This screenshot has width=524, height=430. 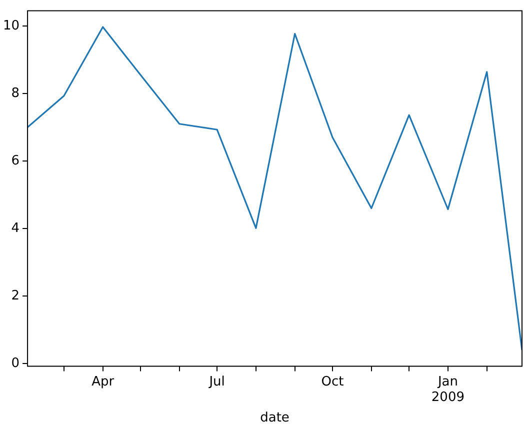 I want to click on x-axis-title: date, so click(x=275, y=418).